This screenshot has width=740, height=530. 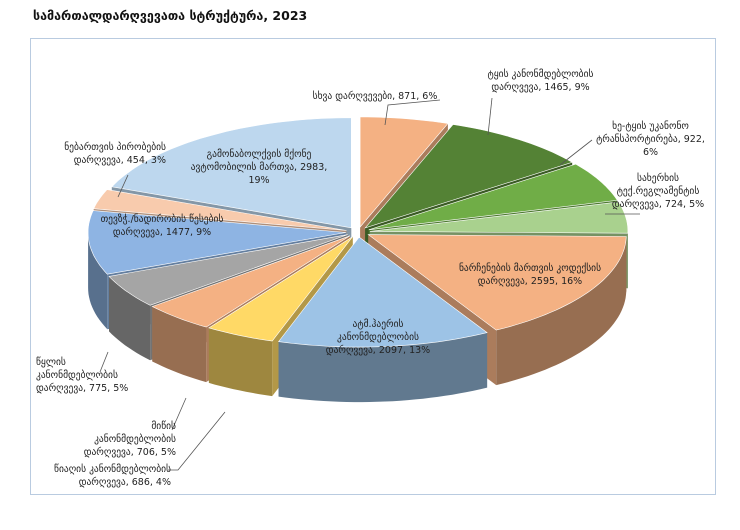 I want to click on data-label: ხე-ტყის უკანონო ტრანსპორტირება, 922, 6%, so click(x=650, y=139).